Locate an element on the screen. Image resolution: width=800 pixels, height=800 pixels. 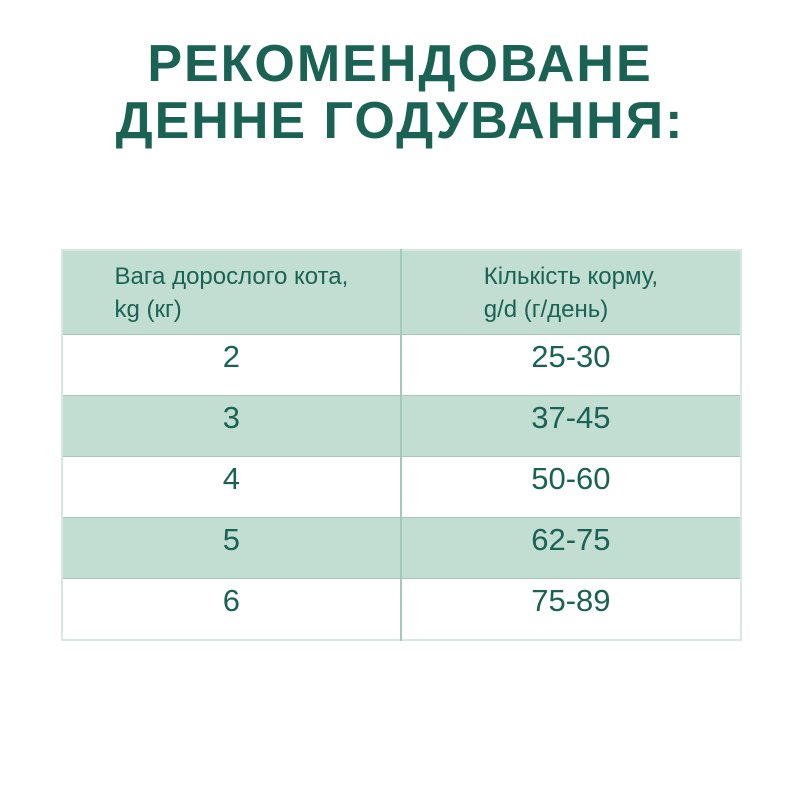
weight-cell: 2 is located at coordinates (231, 365).